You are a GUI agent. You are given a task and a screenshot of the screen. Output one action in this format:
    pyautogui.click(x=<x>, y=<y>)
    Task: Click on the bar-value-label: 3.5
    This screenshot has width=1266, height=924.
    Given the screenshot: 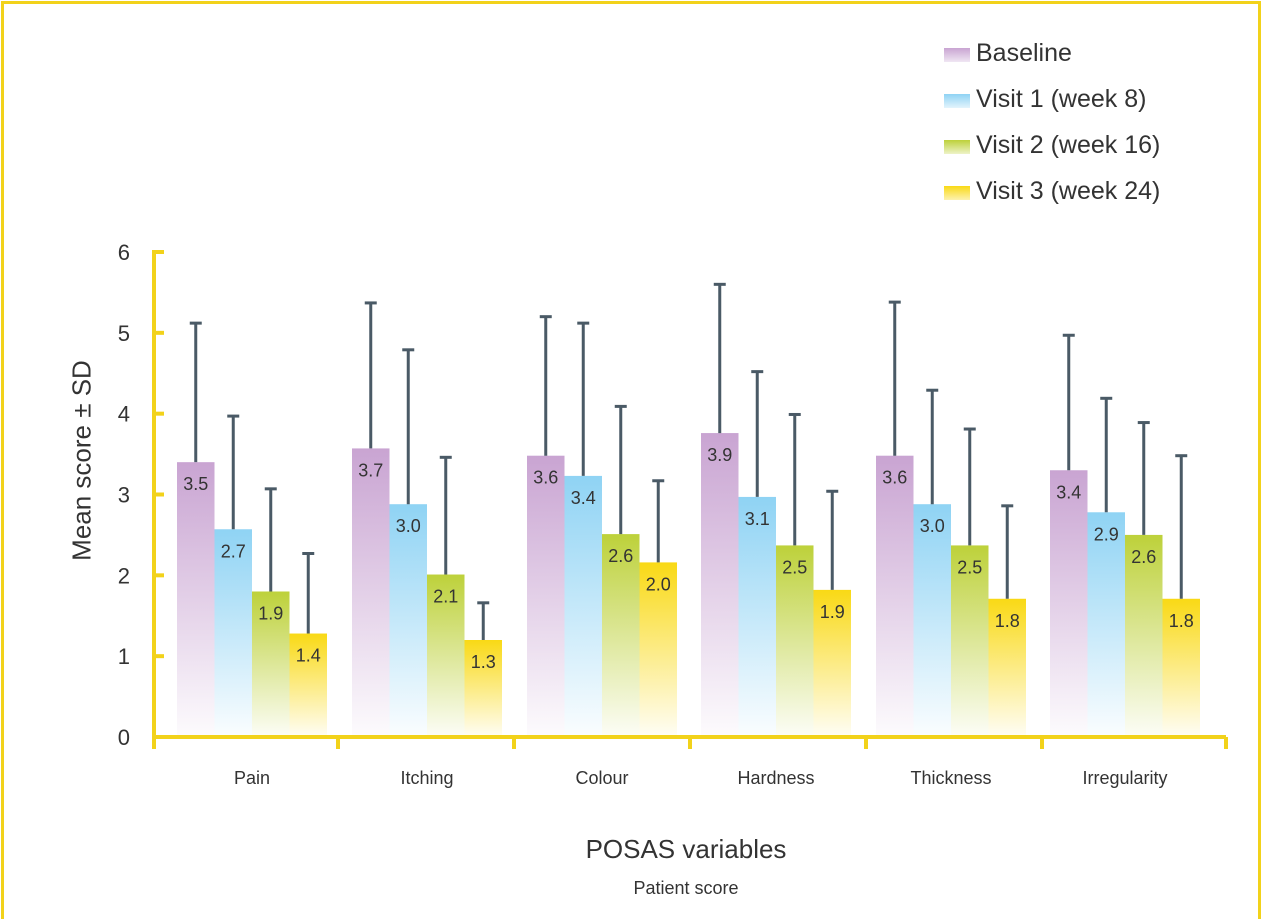 What is the action you would take?
    pyautogui.click(x=195, y=484)
    